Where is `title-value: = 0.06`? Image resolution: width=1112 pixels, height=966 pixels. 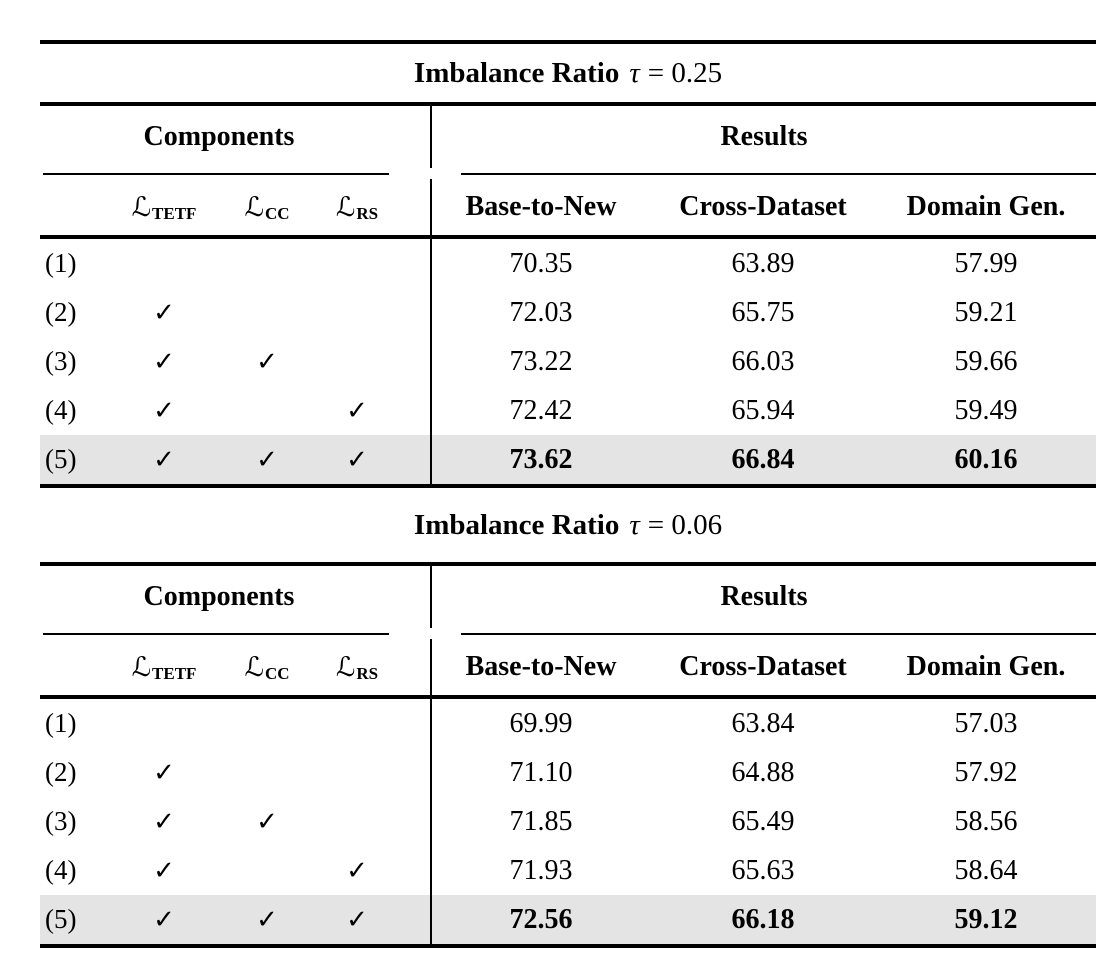
title-value: = 0.06 is located at coordinates (685, 524).